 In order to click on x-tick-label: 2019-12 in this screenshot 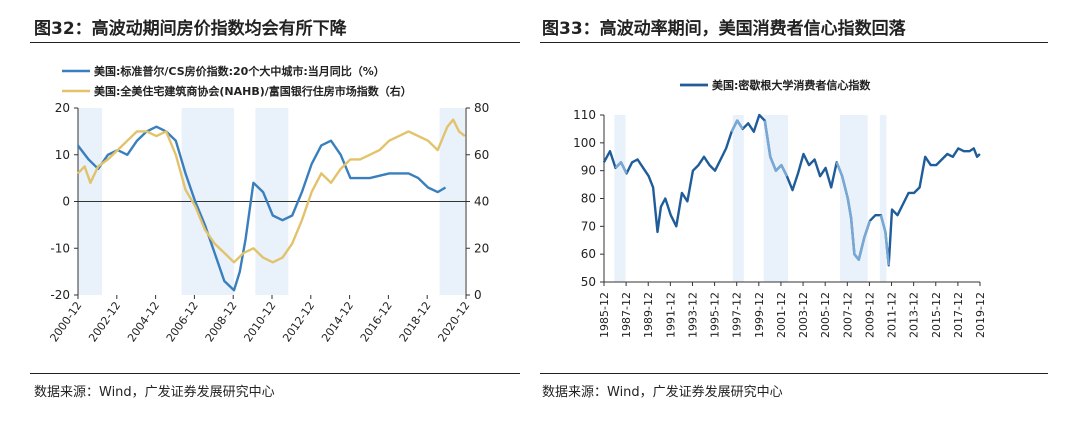, I will do `click(980, 315)`.